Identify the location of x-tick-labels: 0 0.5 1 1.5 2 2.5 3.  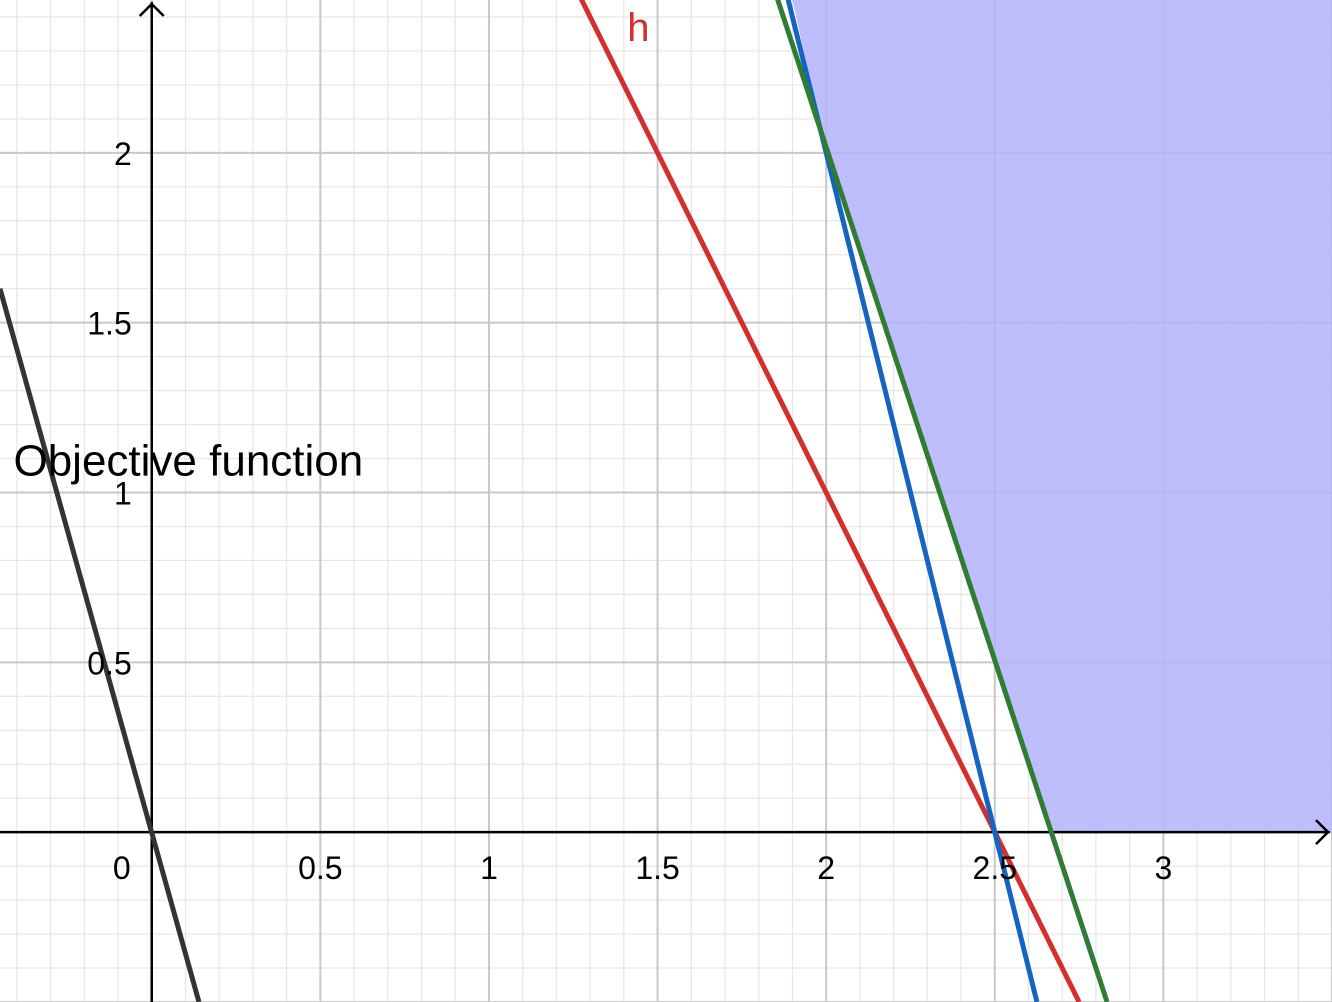
(642, 868).